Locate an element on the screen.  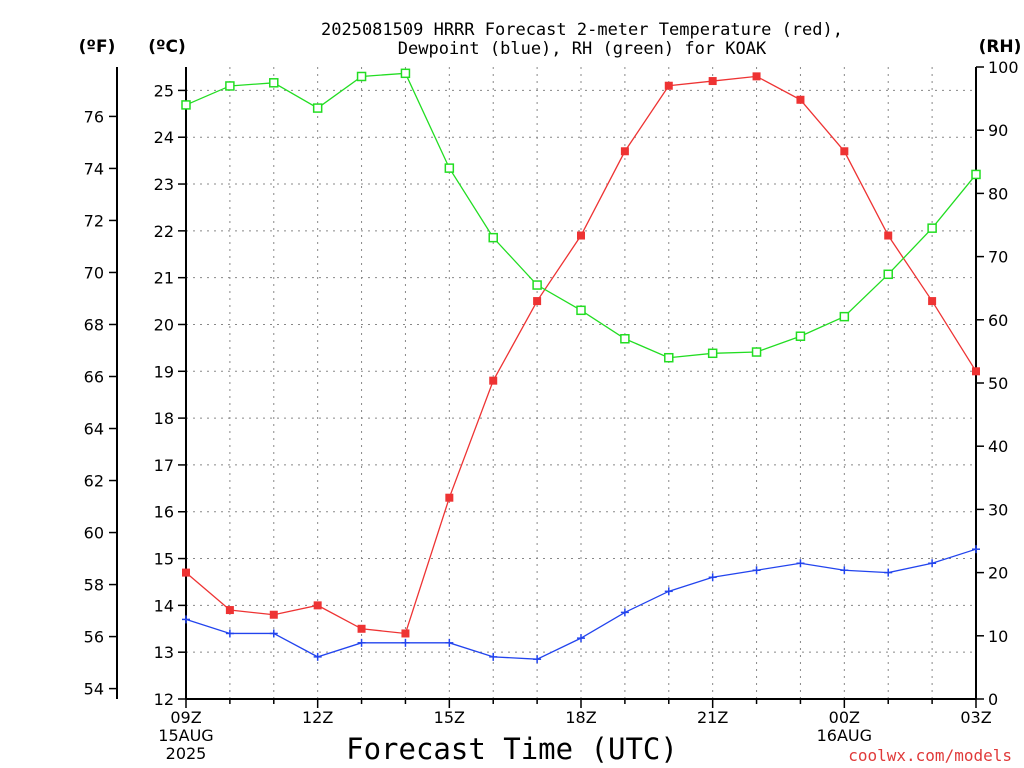
celsius-tick-label: 18 is located at coordinates (164, 418).